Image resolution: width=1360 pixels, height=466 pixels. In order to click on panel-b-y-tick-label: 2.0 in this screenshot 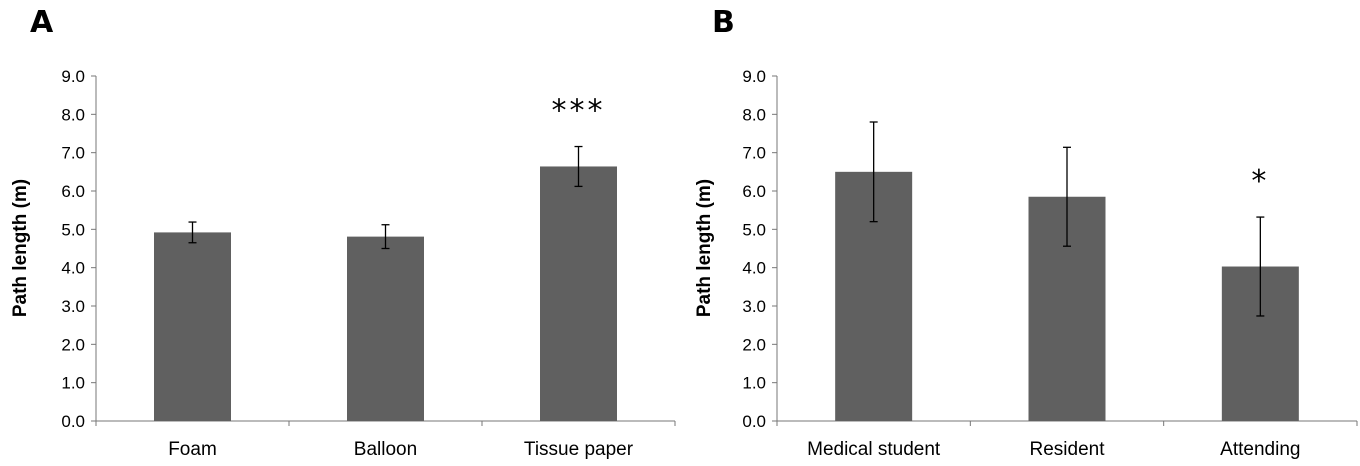, I will do `click(754, 344)`.